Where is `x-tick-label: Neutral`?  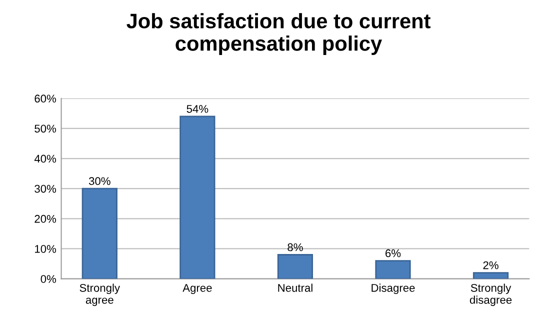
x-tick-label: Neutral is located at coordinates (295, 288).